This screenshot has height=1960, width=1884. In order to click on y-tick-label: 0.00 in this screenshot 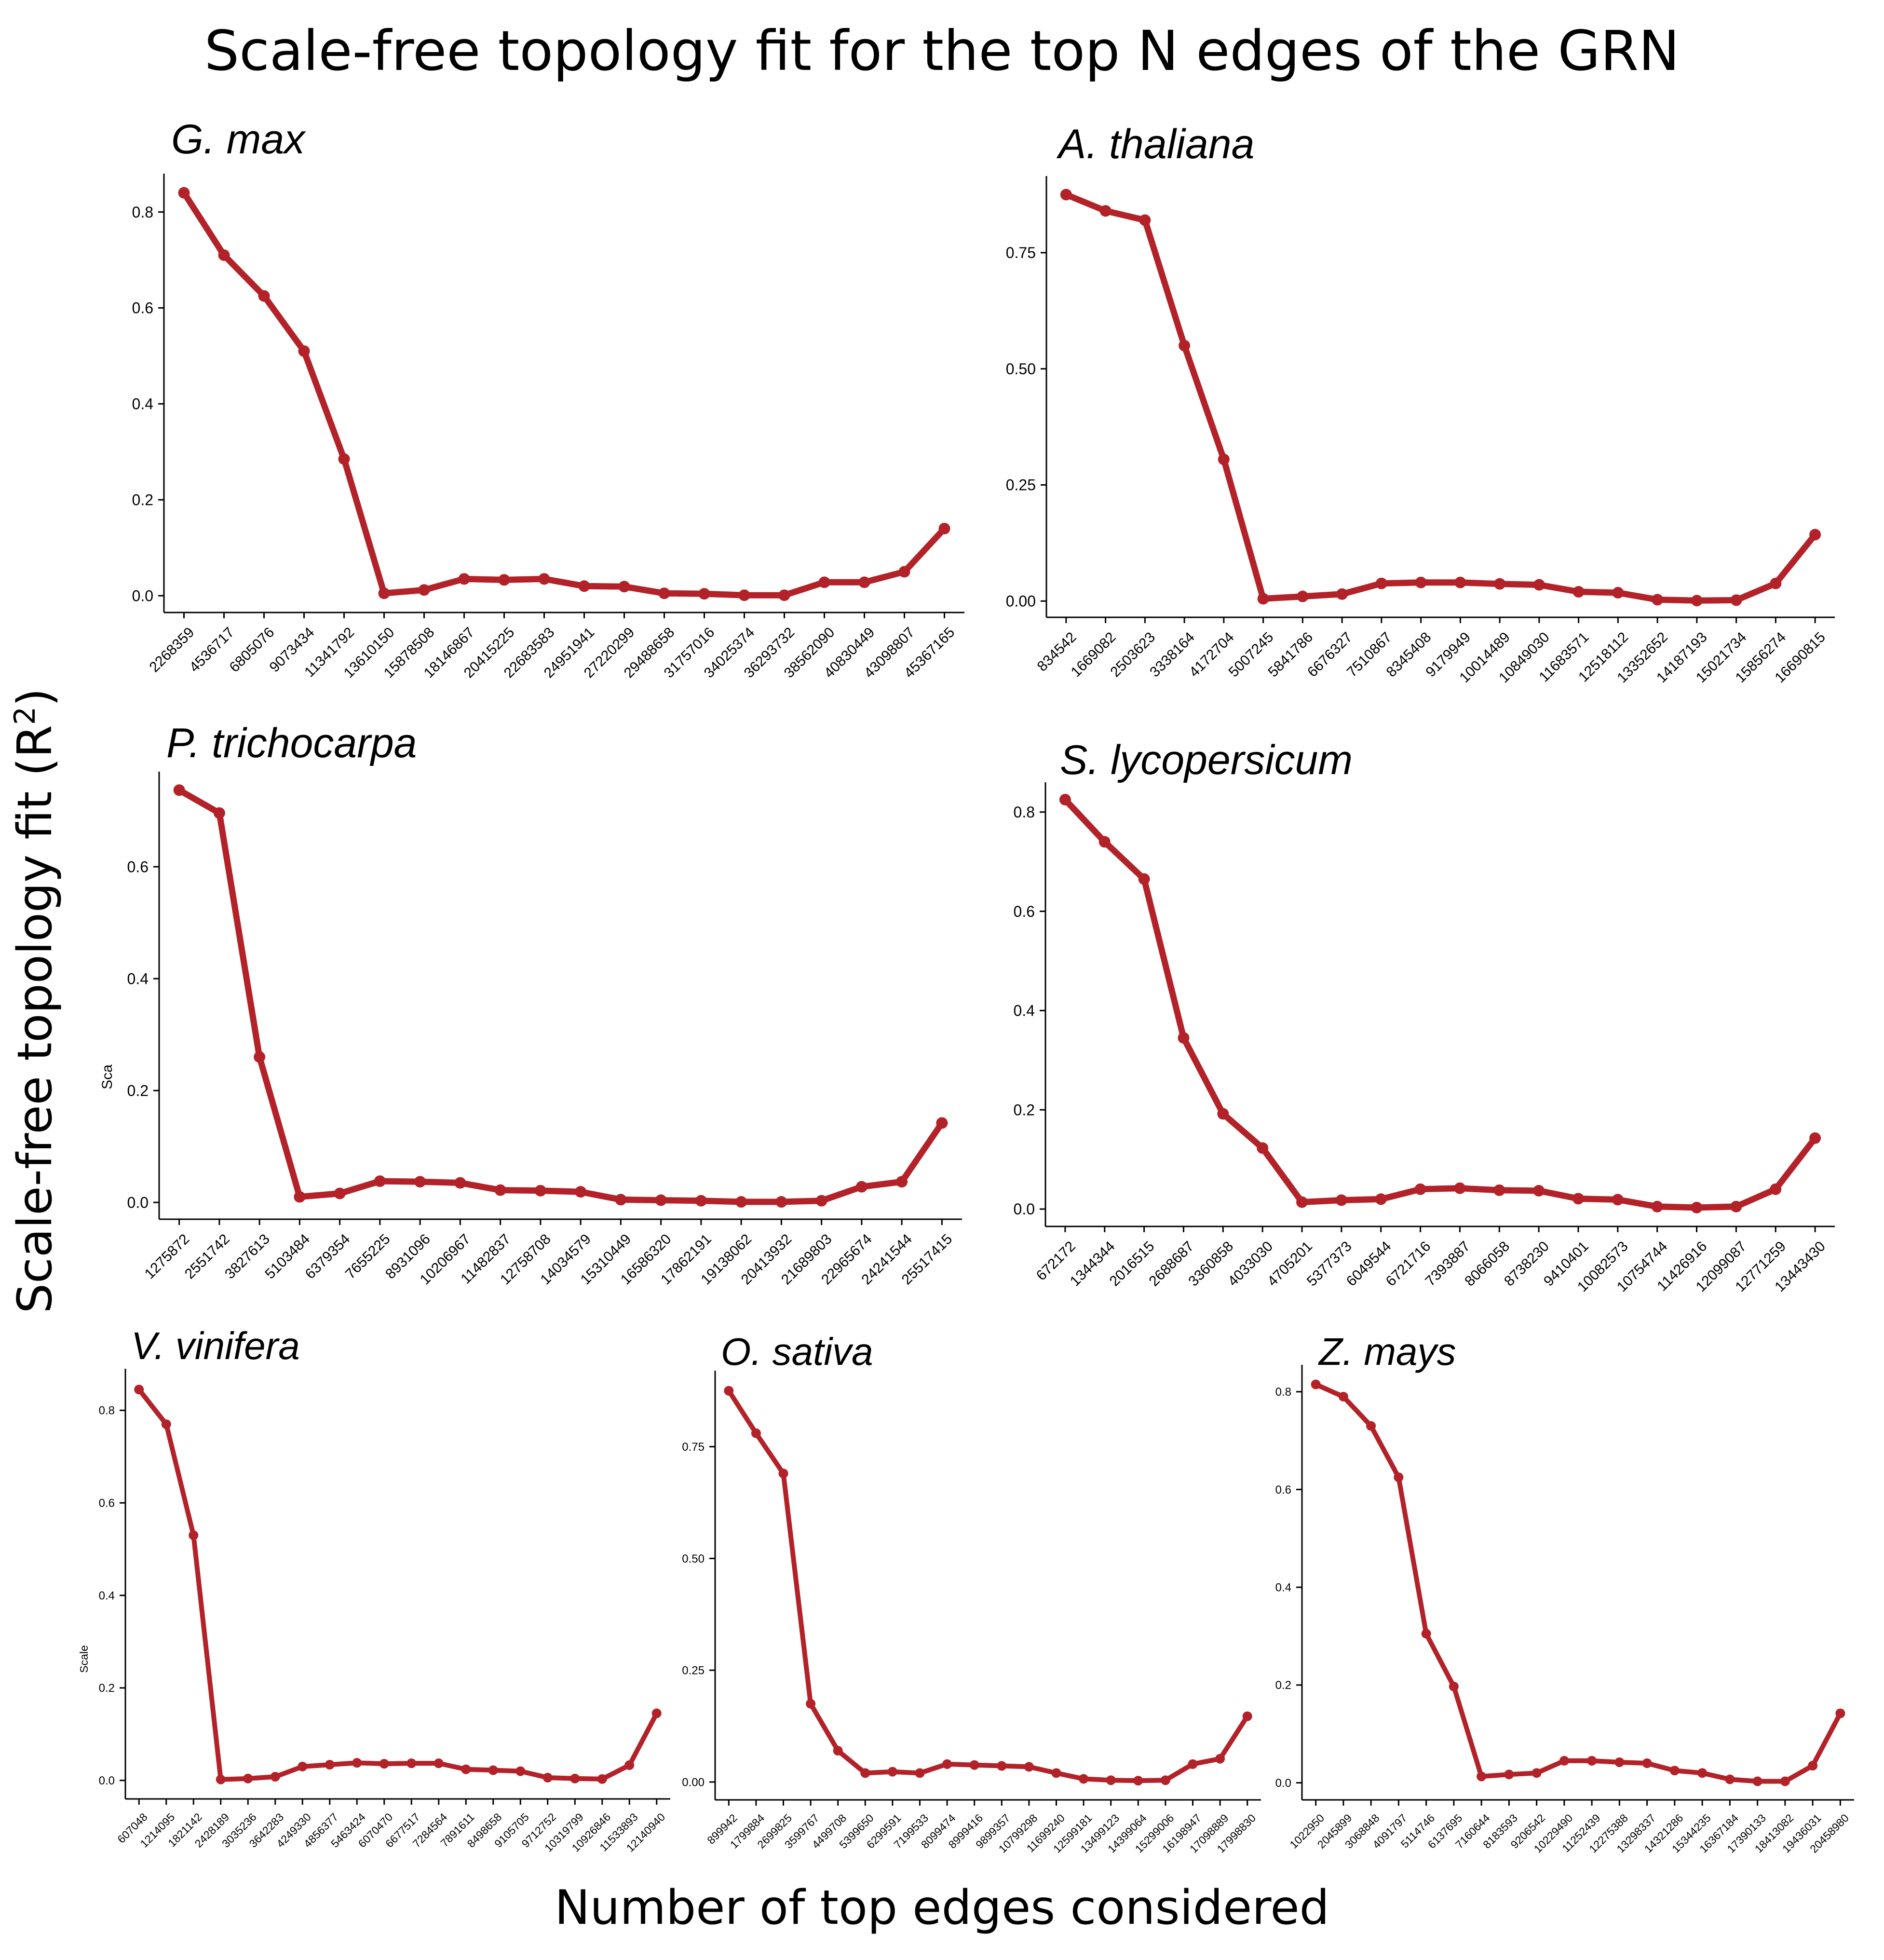, I will do `click(693, 1782)`.